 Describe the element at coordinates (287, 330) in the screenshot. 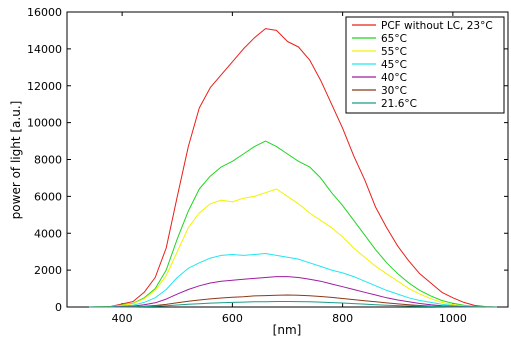

I see `x-axis-label: [nm]` at that location.